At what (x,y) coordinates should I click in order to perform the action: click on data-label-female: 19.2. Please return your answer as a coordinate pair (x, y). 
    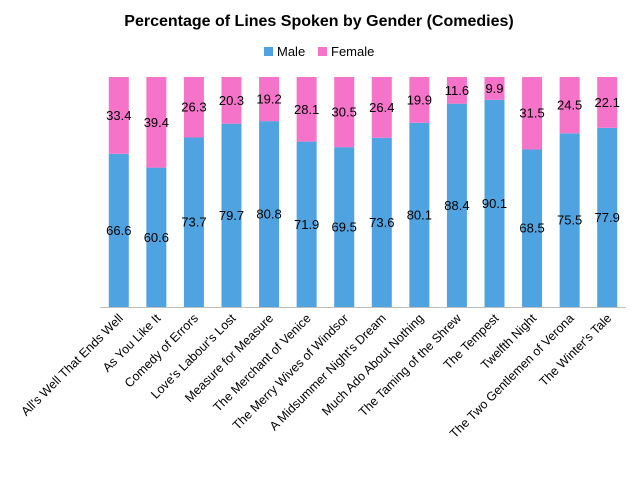
    Looking at the image, I should click on (268, 99).